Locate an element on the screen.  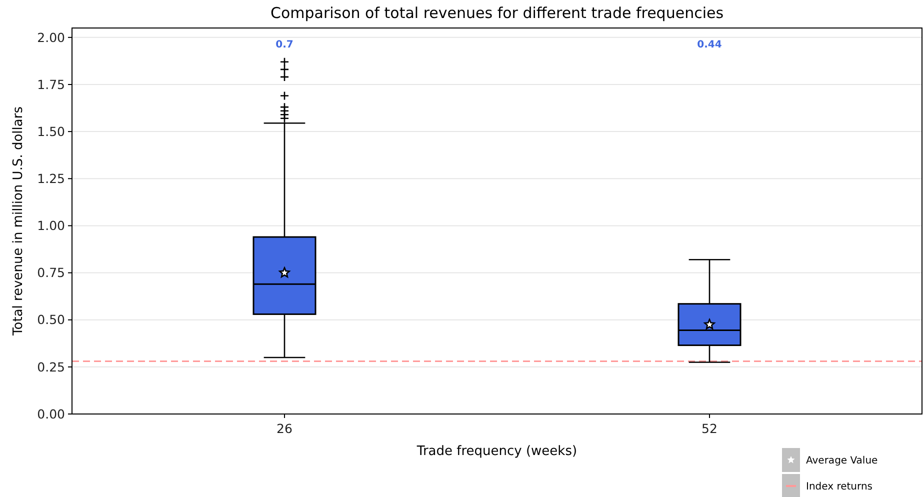
y-tick-label: 1.00 is located at coordinates (51, 226).